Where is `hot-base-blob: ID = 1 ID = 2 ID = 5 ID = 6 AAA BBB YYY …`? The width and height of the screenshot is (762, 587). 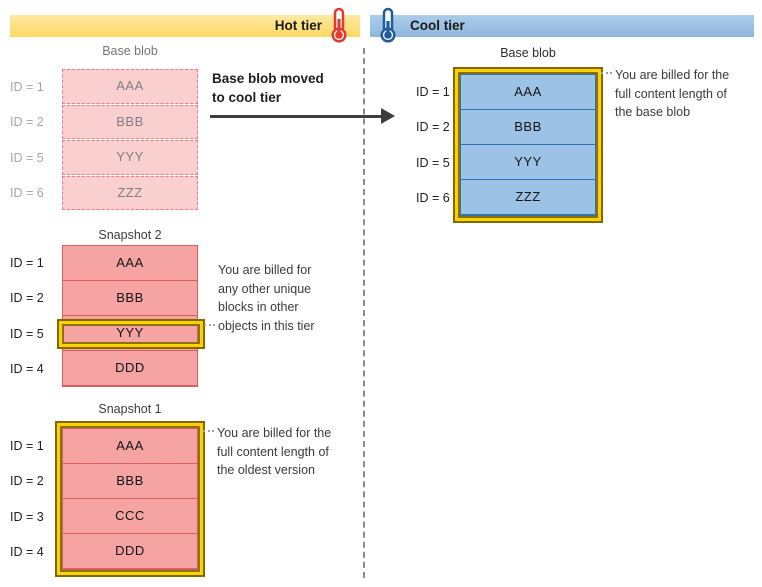
hot-base-blob: ID = 1 ID = 2 ID = 5 ID = 6 AAA BBB YYY … is located at coordinates (104, 140).